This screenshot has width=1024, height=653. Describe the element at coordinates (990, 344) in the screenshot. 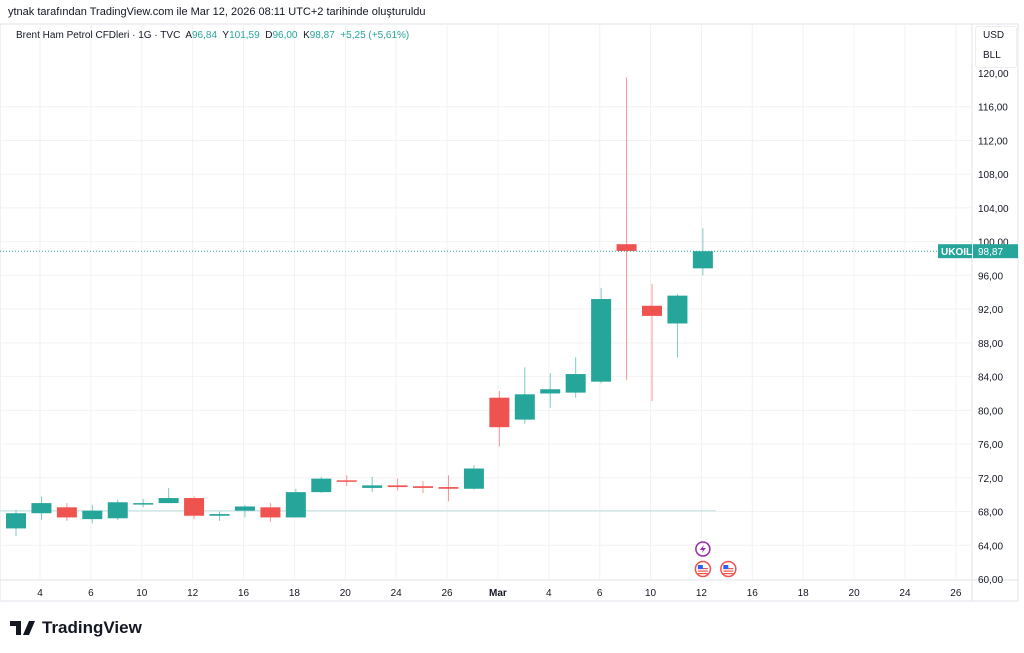

I see `price-tick-label: 88,00` at that location.